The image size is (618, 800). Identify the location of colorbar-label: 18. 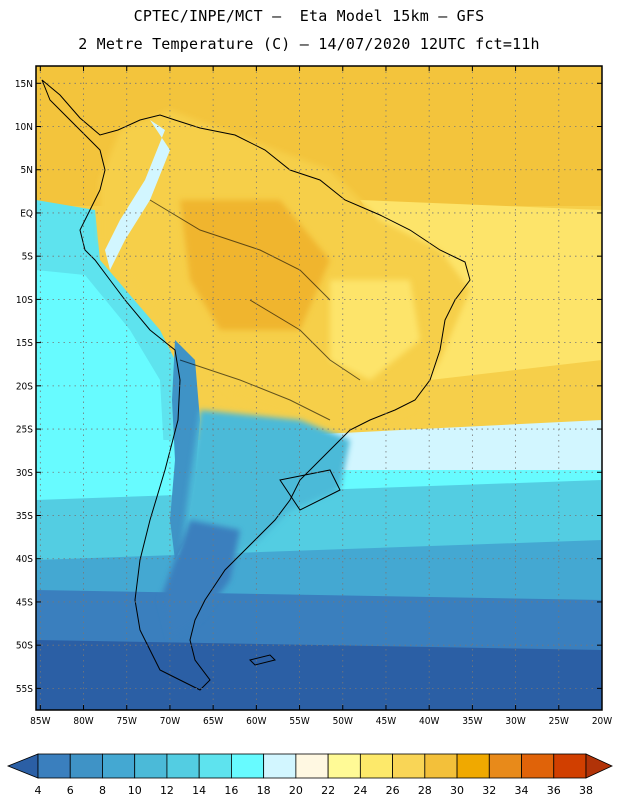
(264, 790).